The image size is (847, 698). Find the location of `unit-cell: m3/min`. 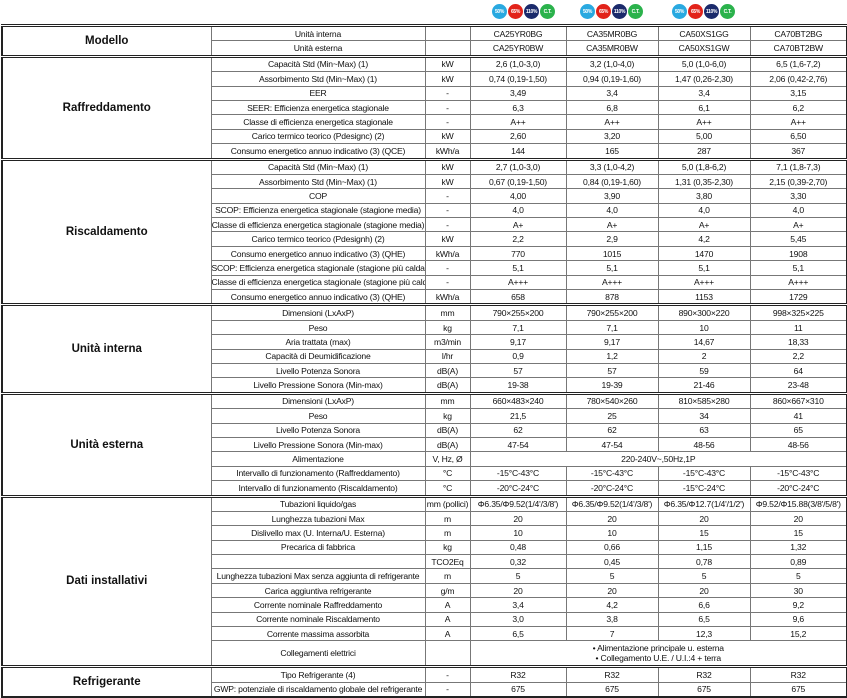

unit-cell: m3/min is located at coordinates (447, 342).